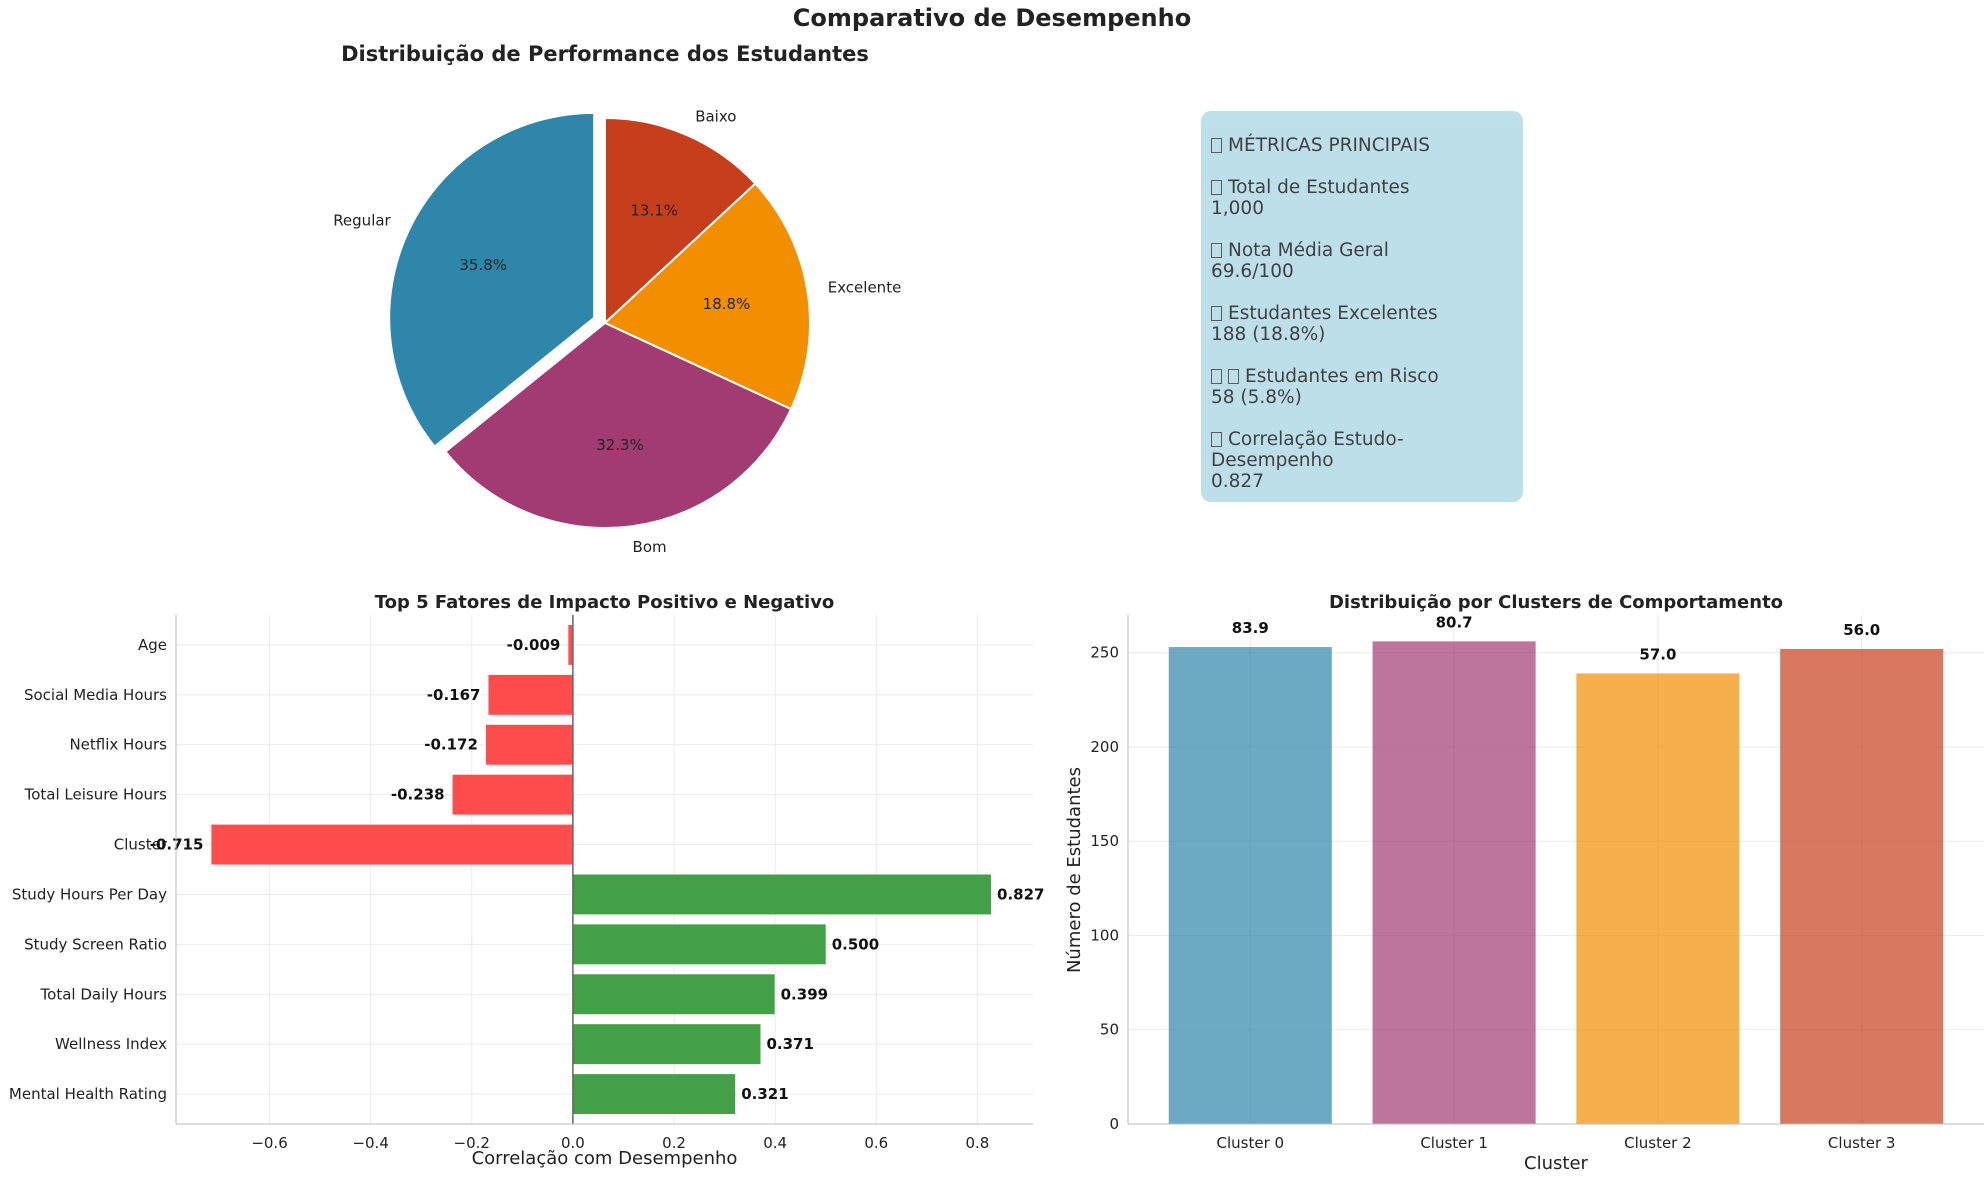 The image size is (1984, 1178). I want to click on metrics-title: MÉTRICAS PRINCIPAIS, so click(1329, 145).